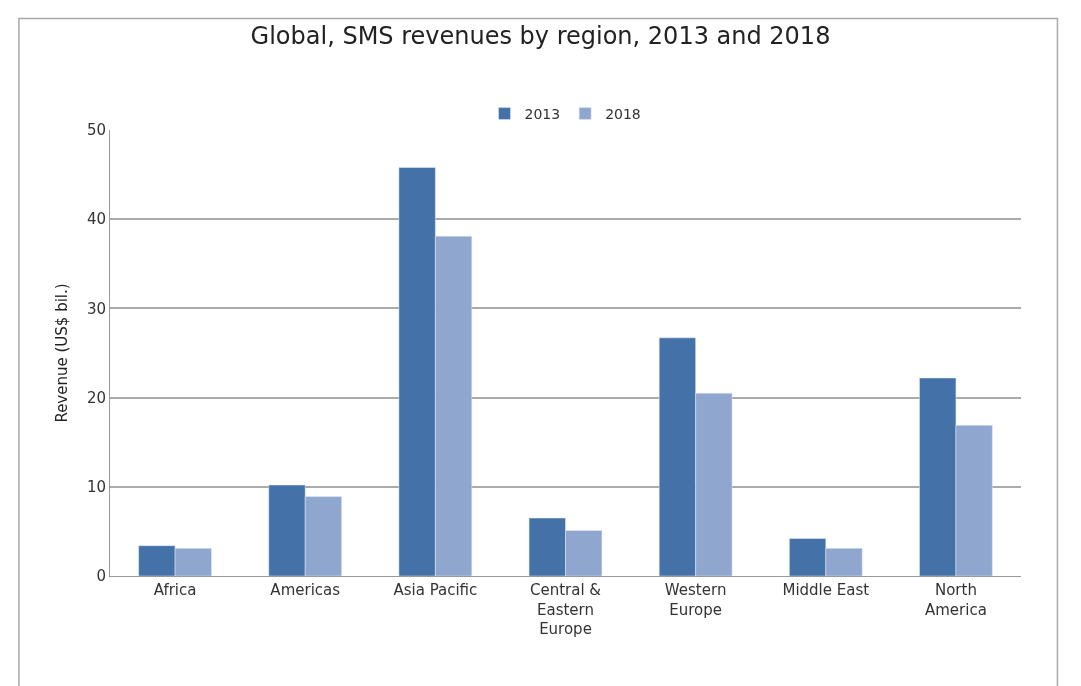 This screenshot has width=1081, height=686. I want to click on x-tick-label: Americas, so click(305, 590).